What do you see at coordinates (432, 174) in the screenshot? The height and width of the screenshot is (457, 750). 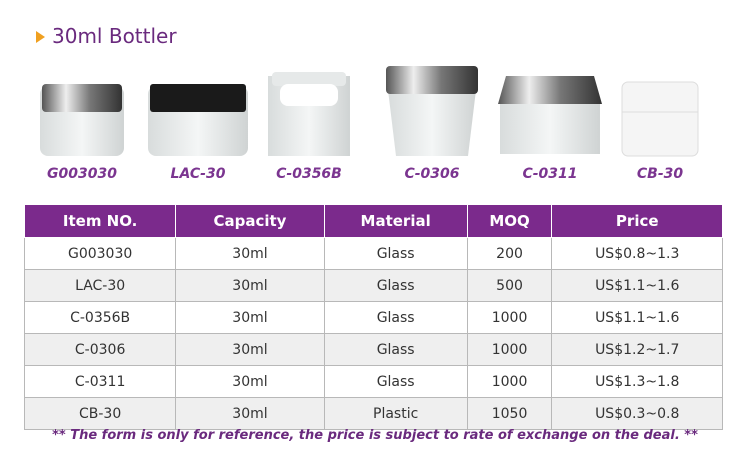 I see `product-label: C-0306` at bounding box center [432, 174].